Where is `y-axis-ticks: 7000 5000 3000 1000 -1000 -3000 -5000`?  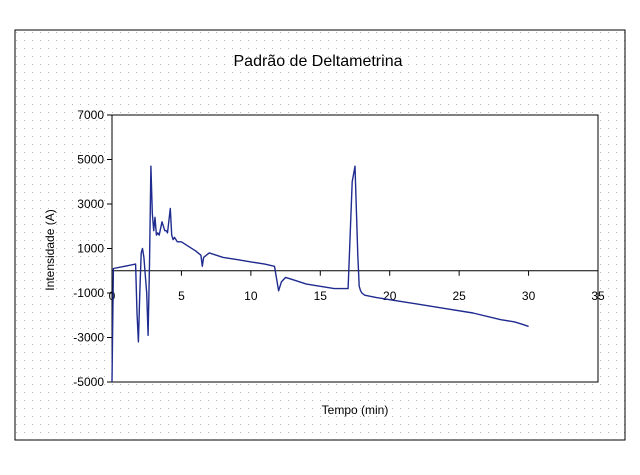
y-axis-ticks: 7000 5000 3000 1000 -1000 -3000 -5000 is located at coordinates (92, 248).